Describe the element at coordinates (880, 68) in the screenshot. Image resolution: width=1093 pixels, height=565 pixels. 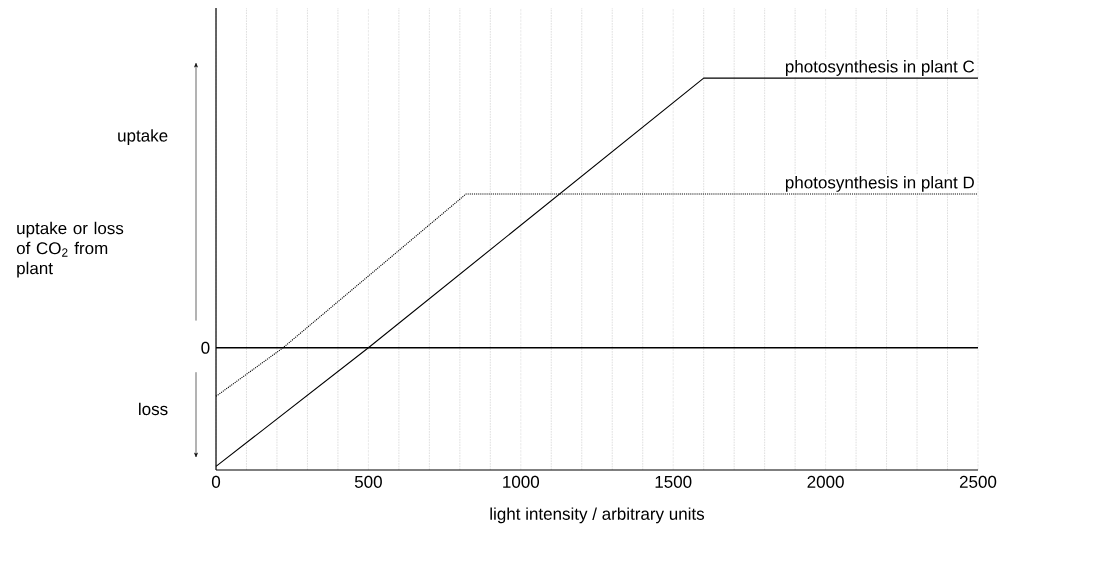
I see `series-label: photosynthesis in plant C` at that location.